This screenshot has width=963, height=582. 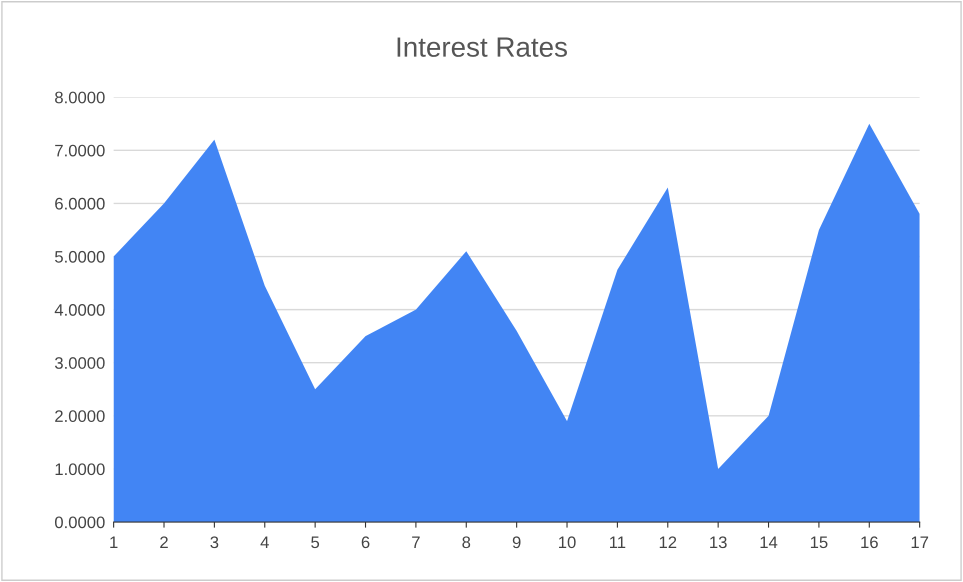 I want to click on x-tick-label: 12, so click(x=668, y=542).